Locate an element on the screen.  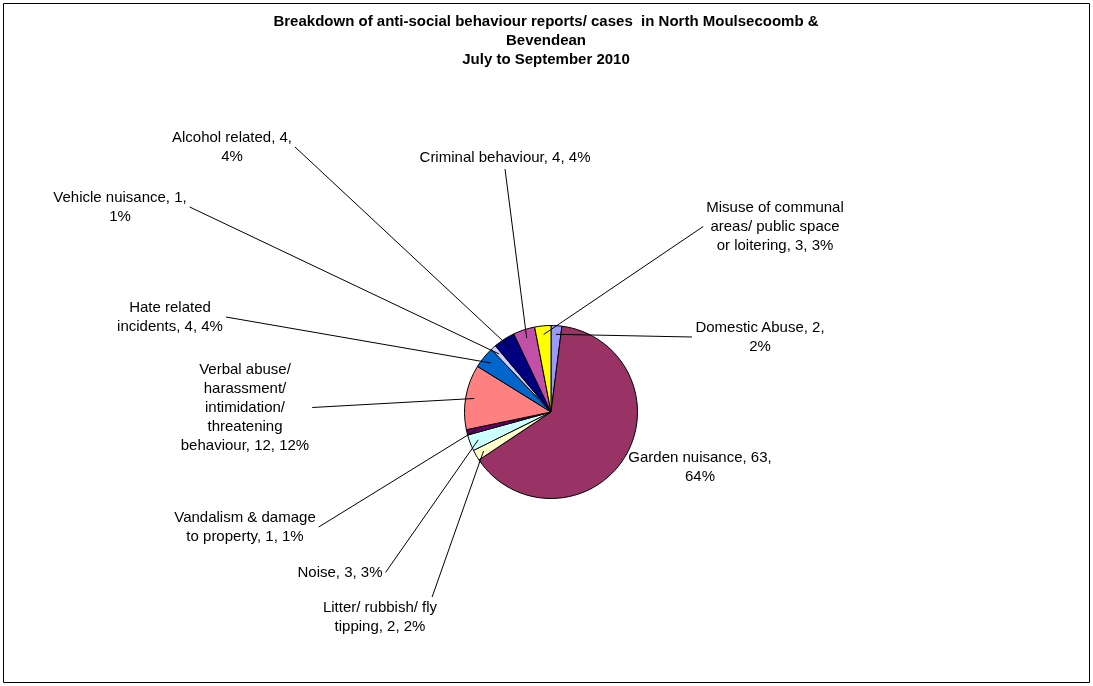
slice-label: Litter/ rubbish/ fly tipping, 2, 2% is located at coordinates (380, 615).